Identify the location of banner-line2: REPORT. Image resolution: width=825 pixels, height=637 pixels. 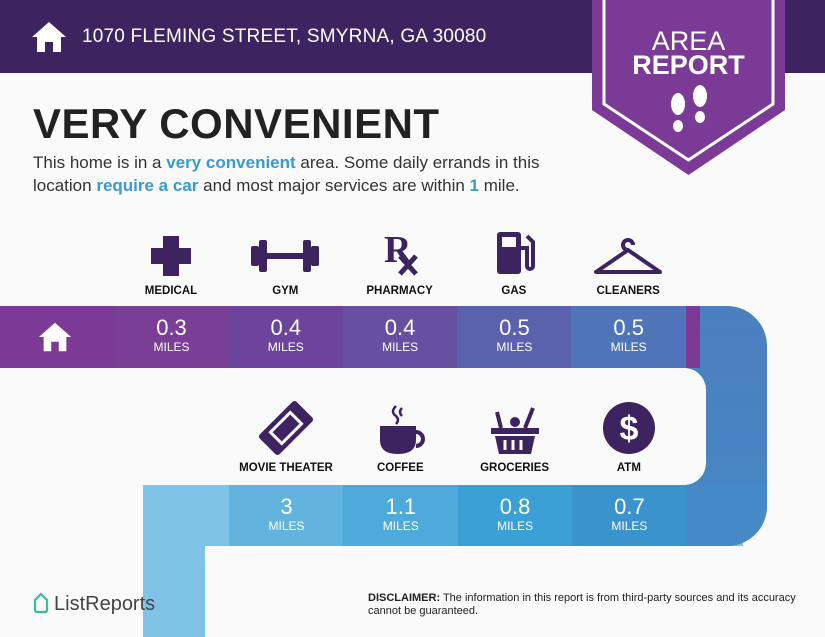
(688, 65).